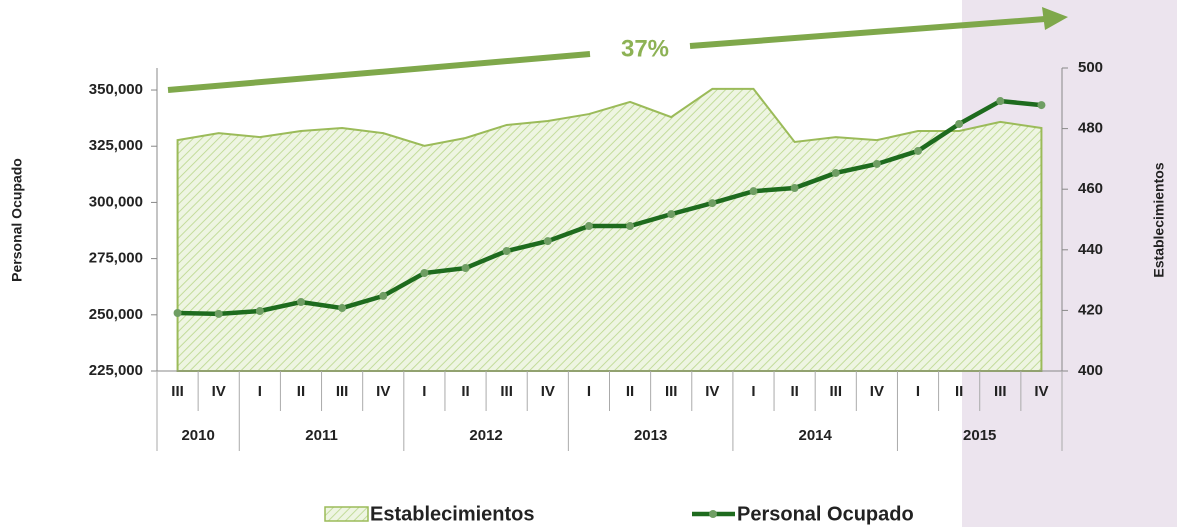 This screenshot has width=1177, height=532. I want to click on y-tick-label: 250,000, so click(116, 314).